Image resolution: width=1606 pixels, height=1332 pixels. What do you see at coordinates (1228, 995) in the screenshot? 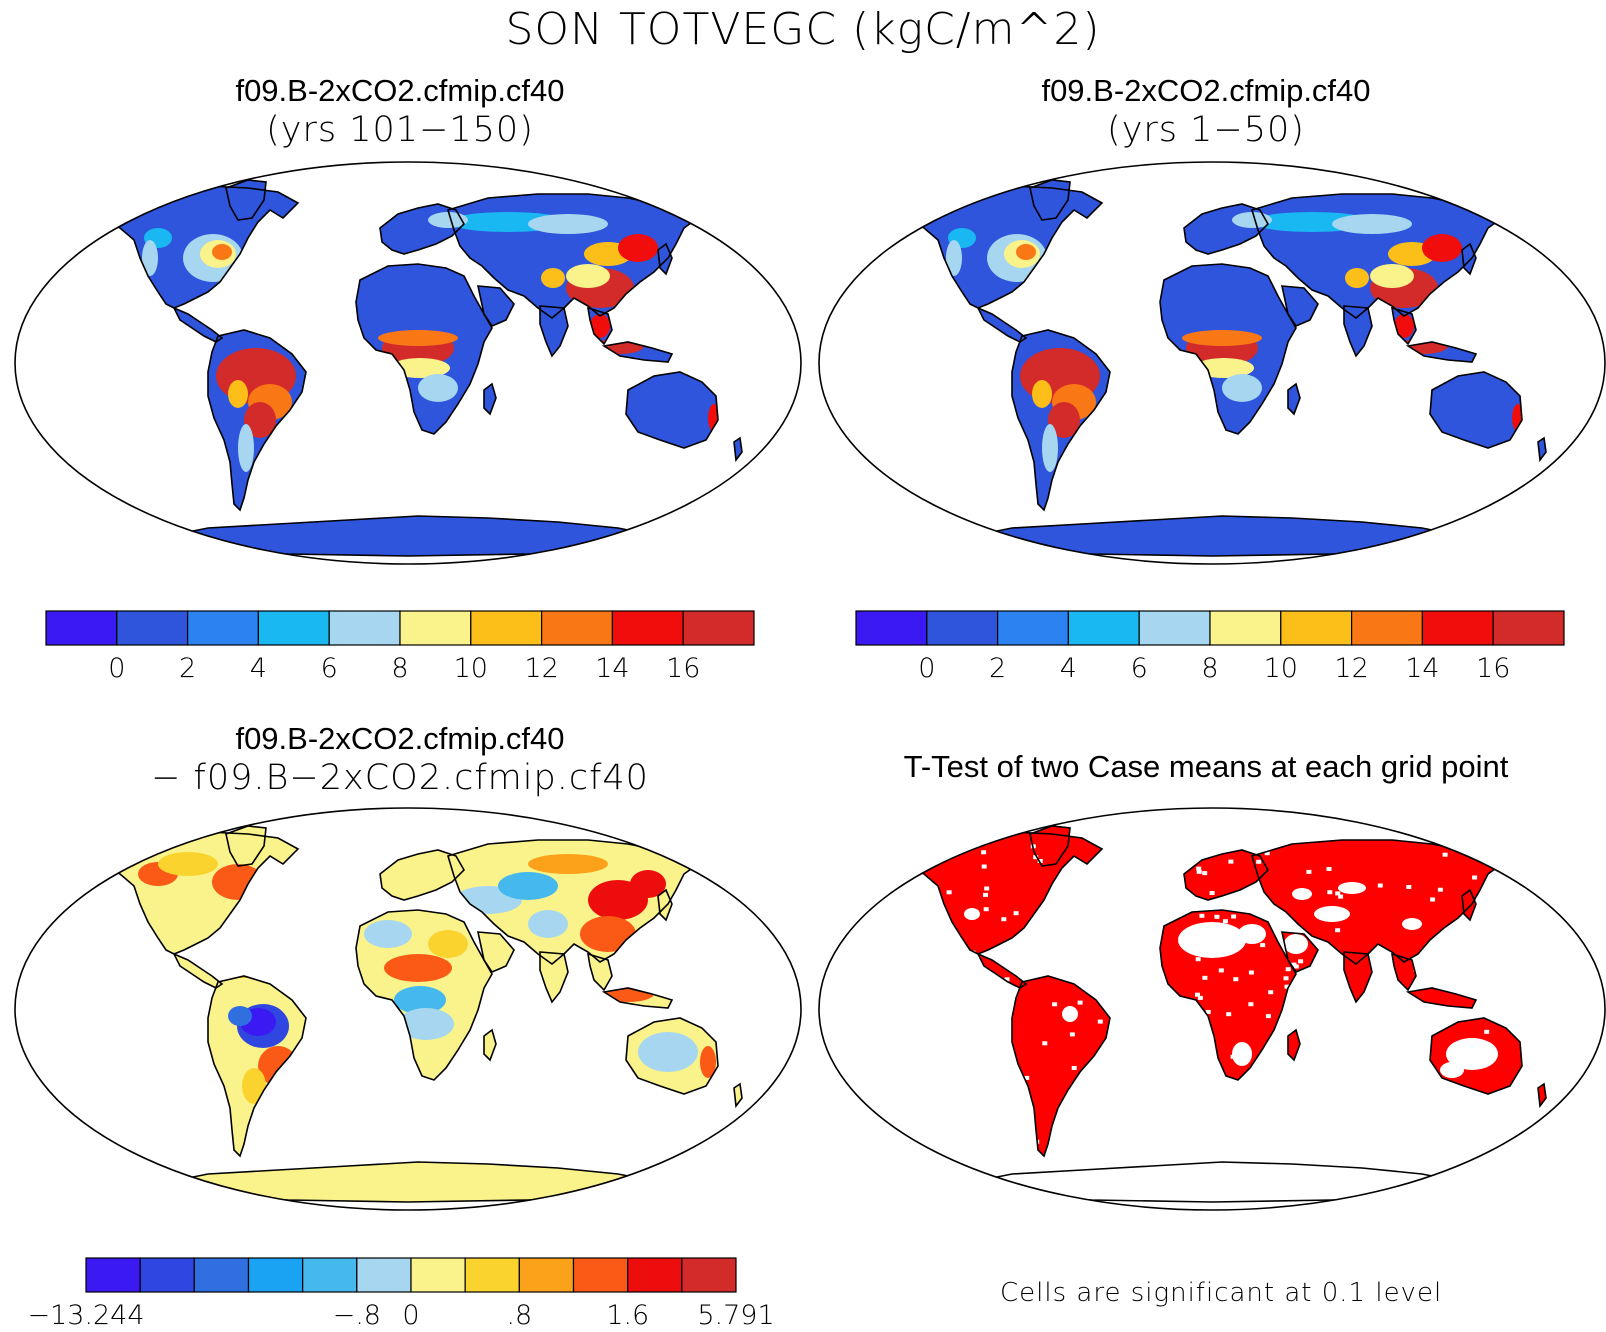
I see `value-patches` at bounding box center [1228, 995].